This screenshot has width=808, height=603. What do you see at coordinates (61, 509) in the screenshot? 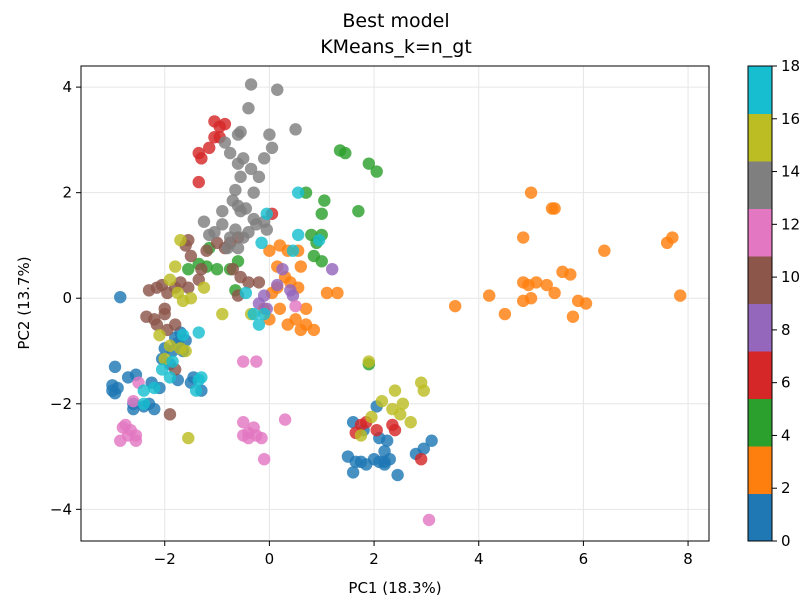
I see `y-tick-label: −4` at bounding box center [61, 509].